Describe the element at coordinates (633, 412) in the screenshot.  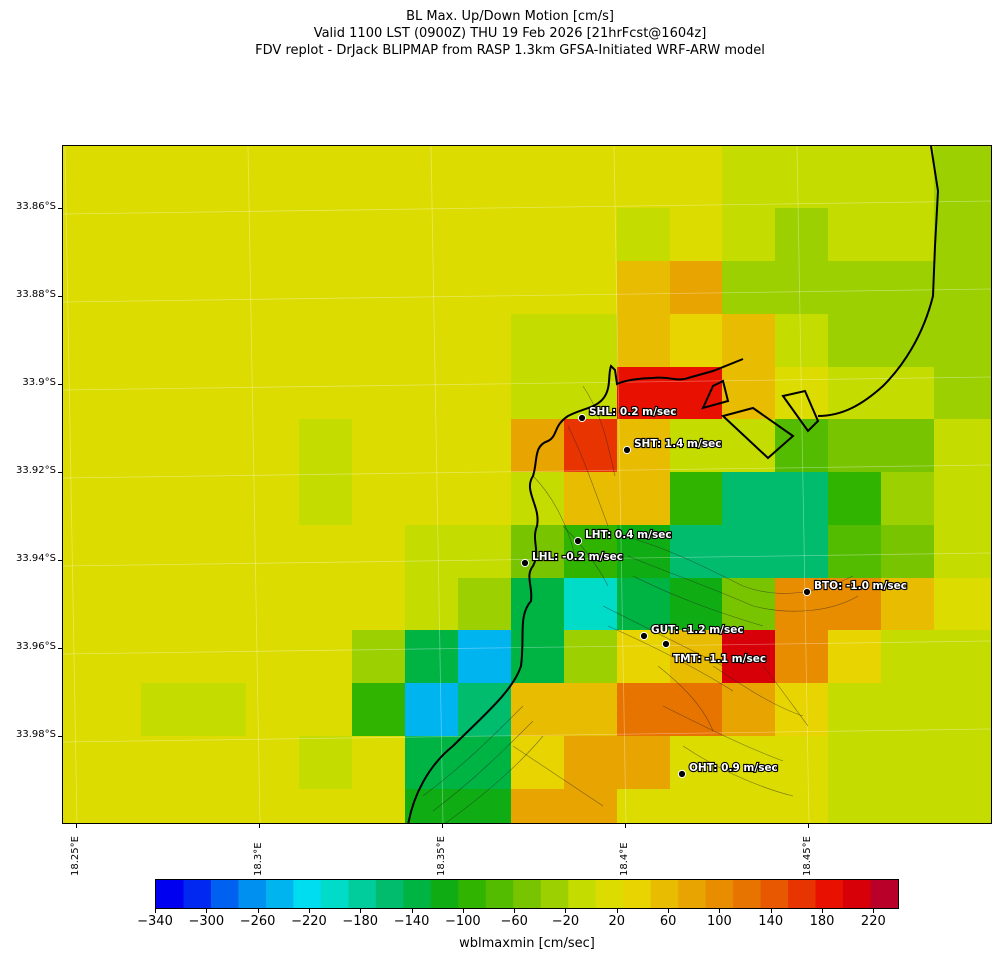
I see `station-label: SHL: 0.2 m/sec` at that location.